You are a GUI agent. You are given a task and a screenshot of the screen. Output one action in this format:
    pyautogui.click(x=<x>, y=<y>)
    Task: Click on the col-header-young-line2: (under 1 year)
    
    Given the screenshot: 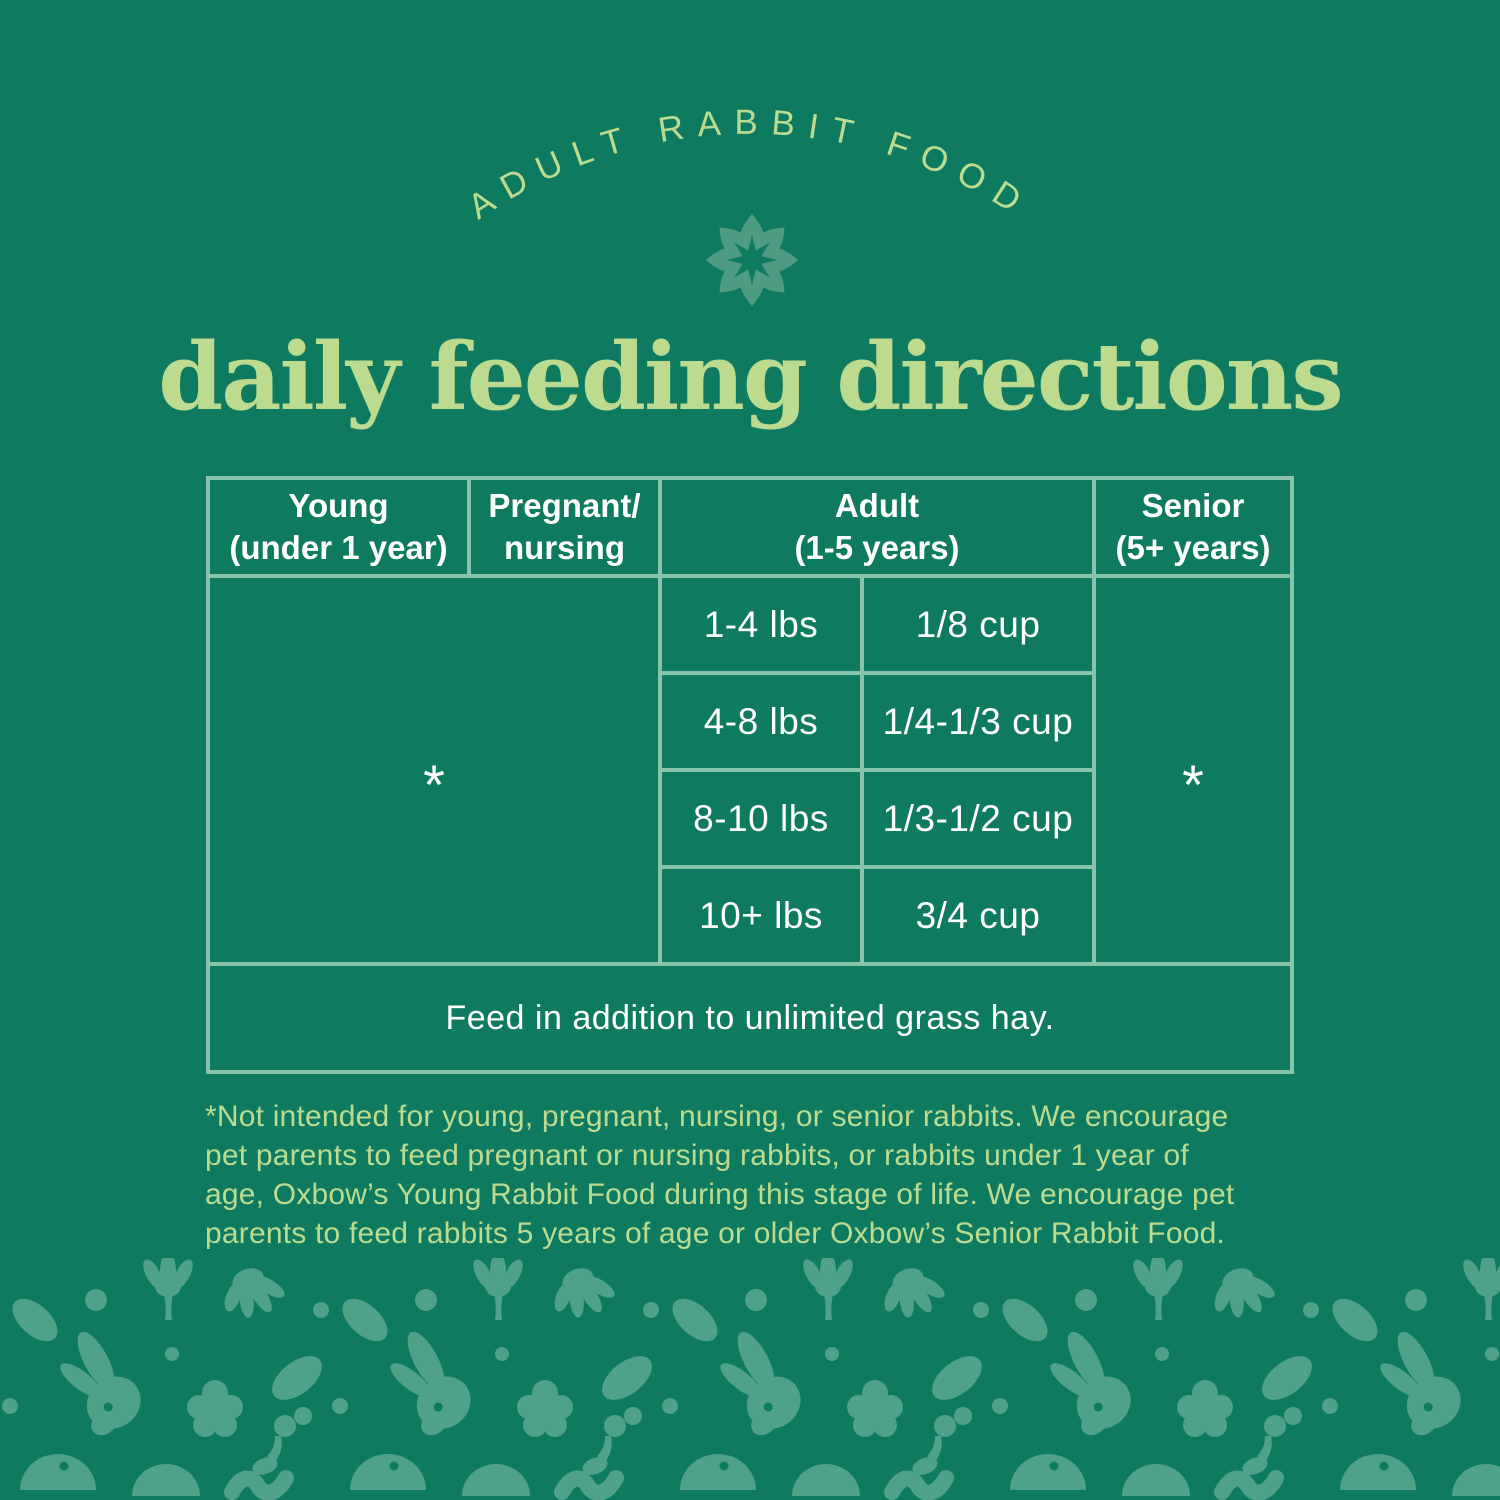 What is the action you would take?
    pyautogui.click(x=338, y=547)
    